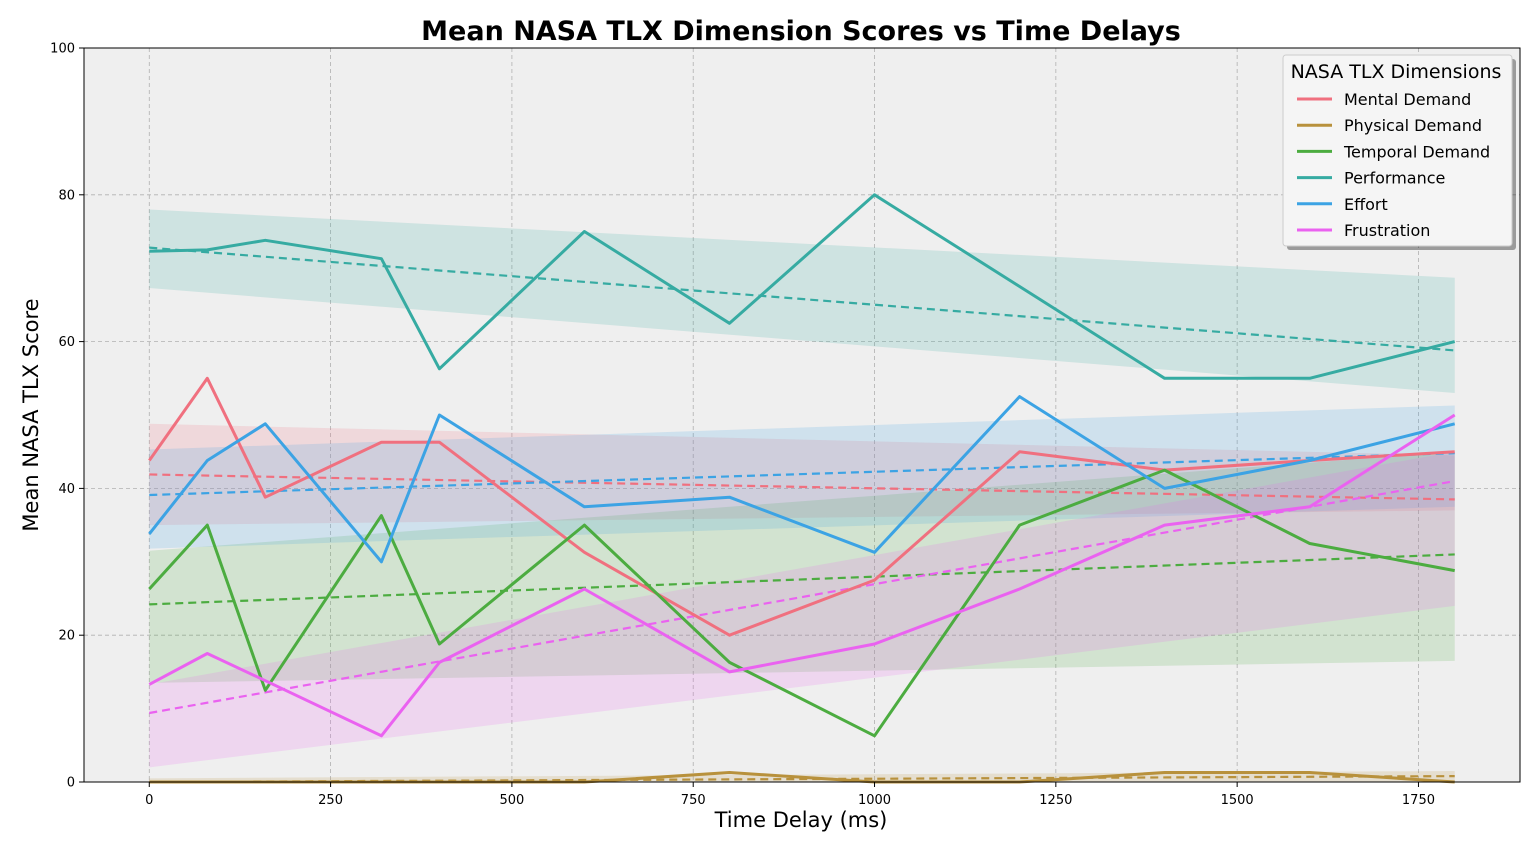 This screenshot has width=1536, height=850. I want to click on x-tick-label: 500, so click(511, 800).